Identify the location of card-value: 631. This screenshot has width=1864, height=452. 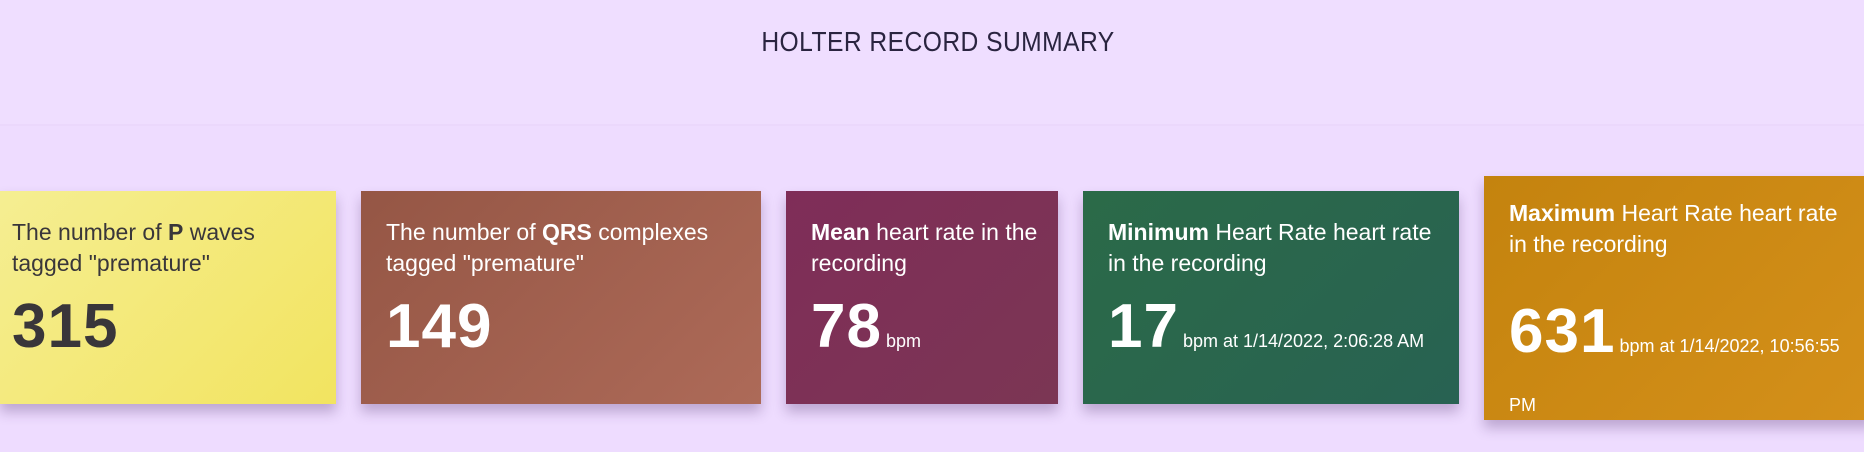
(1562, 331).